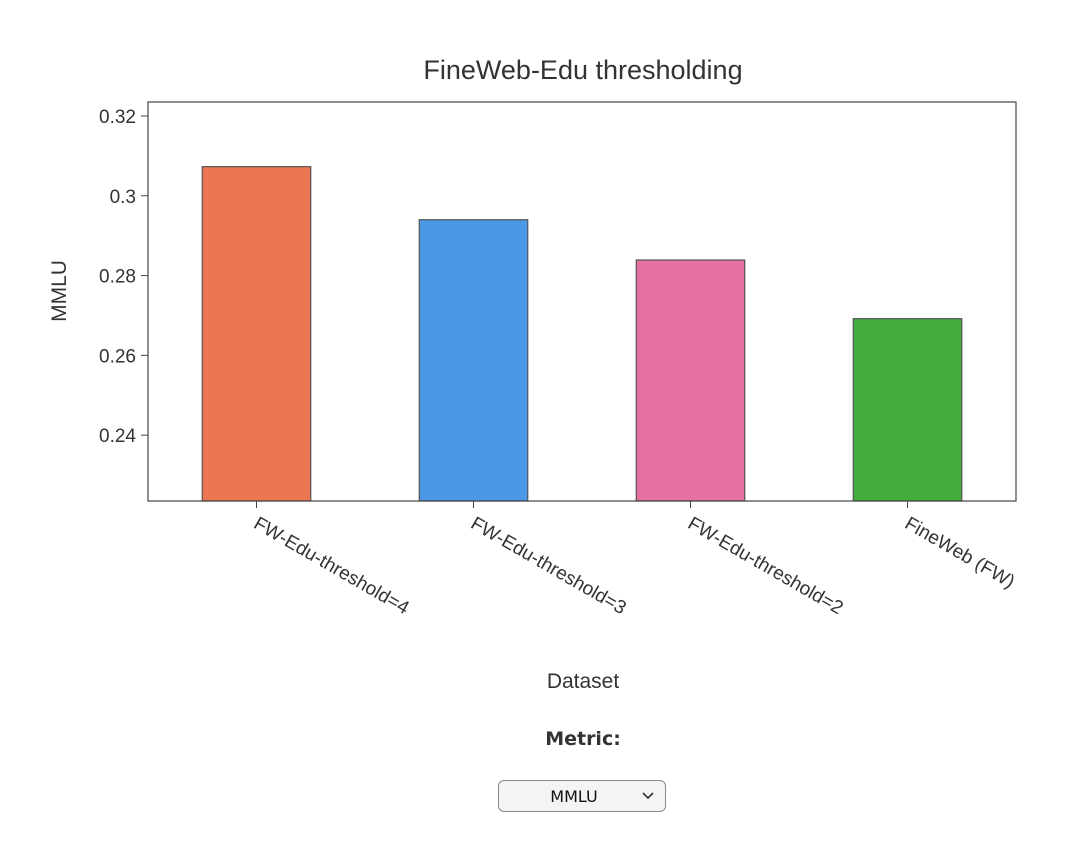  What do you see at coordinates (583, 739) in the screenshot?
I see `metric-label: Metric:` at bounding box center [583, 739].